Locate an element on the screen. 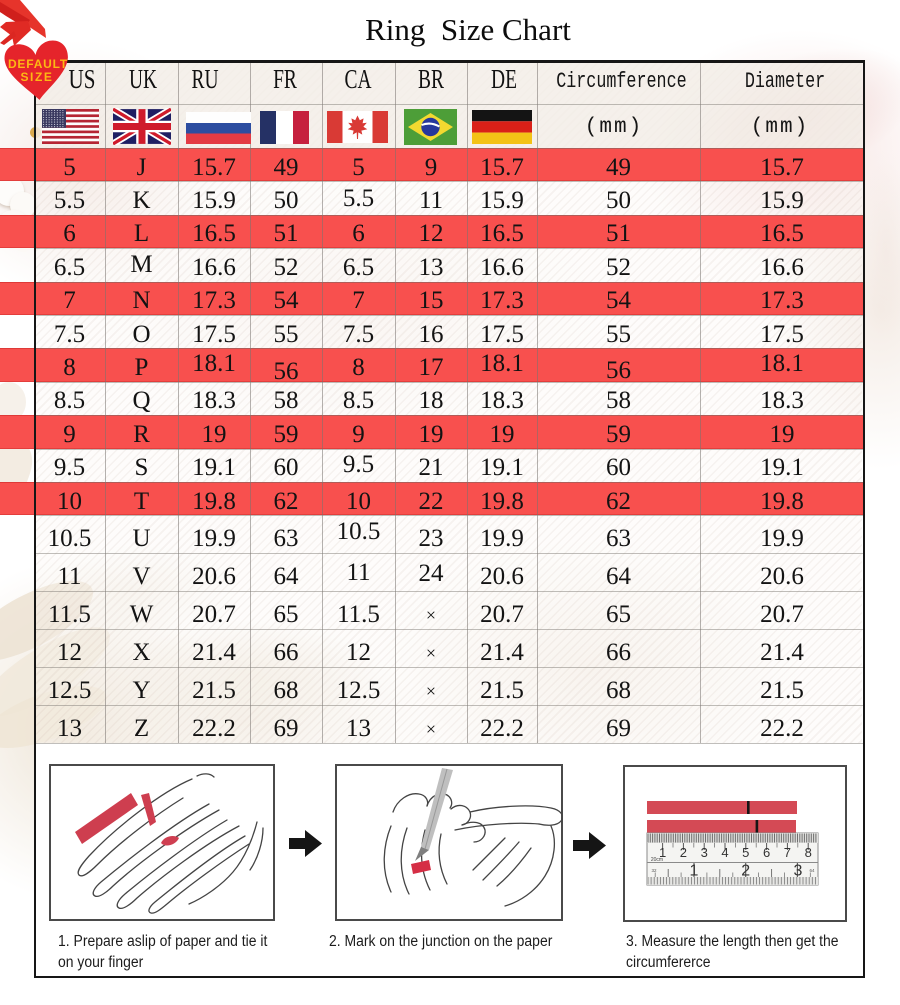 The width and height of the screenshot is (900, 1005). svg-text: 32 is located at coordinates (654, 870).